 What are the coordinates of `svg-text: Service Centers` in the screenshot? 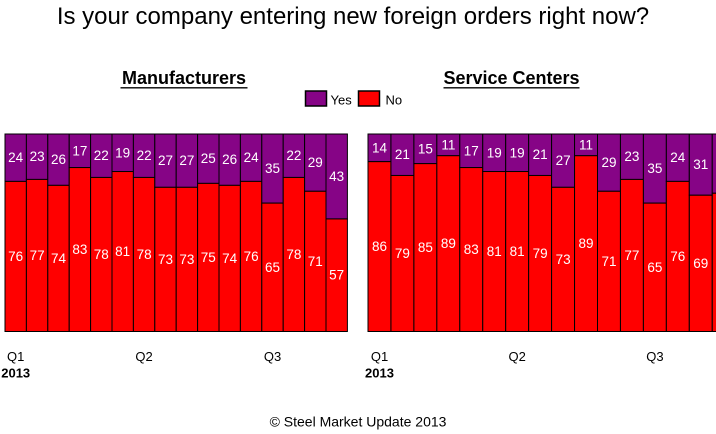 It's located at (511, 78).